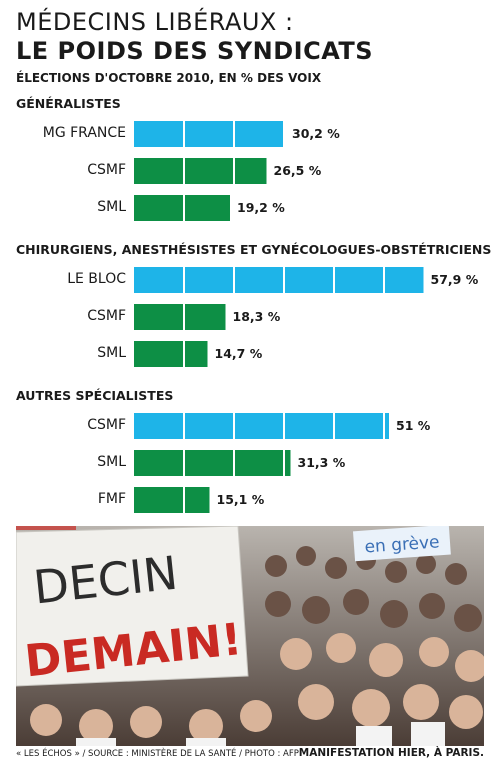 This screenshot has width=500, height=763. I want to click on title-line-2: LE POIDS DES SYNDICATS, so click(195, 51).